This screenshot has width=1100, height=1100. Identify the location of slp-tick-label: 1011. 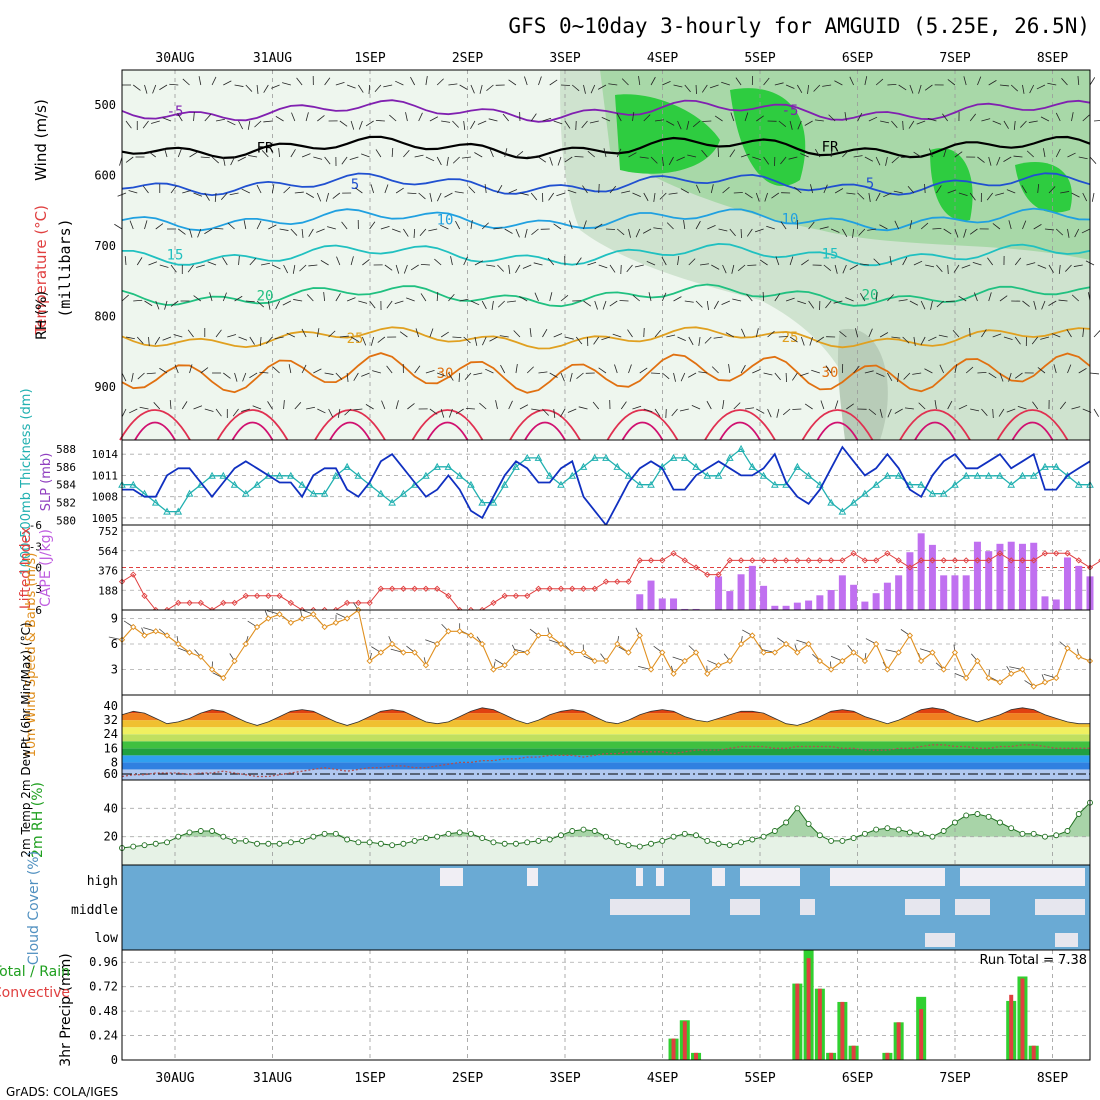
(105, 475).